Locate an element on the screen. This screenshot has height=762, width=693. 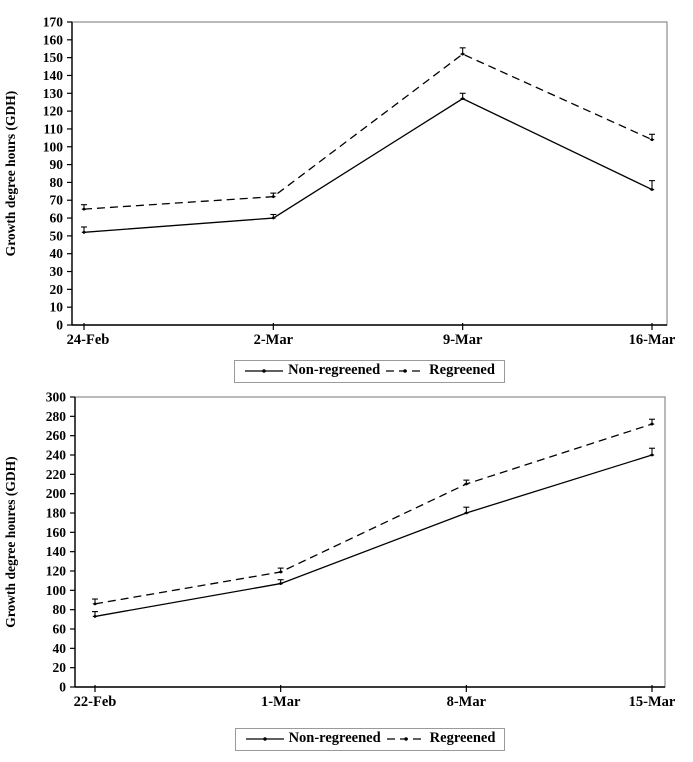
svg-text: 280 is located at coordinates (56, 416).